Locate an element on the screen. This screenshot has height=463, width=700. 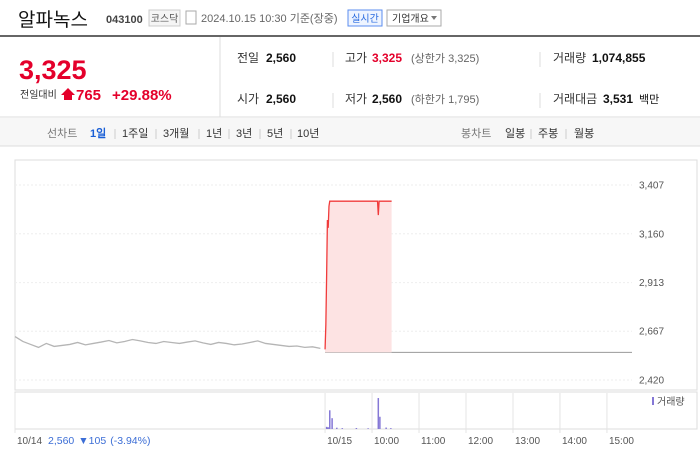
volume-pane is located at coordinates (356, 410).